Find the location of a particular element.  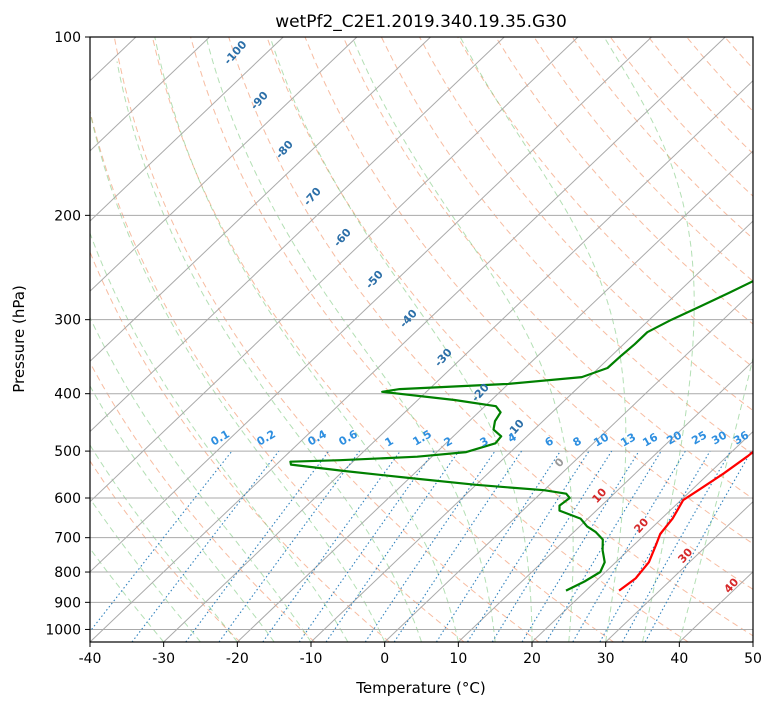

dry-adiabat-label: -40 is located at coordinates (408, 319).